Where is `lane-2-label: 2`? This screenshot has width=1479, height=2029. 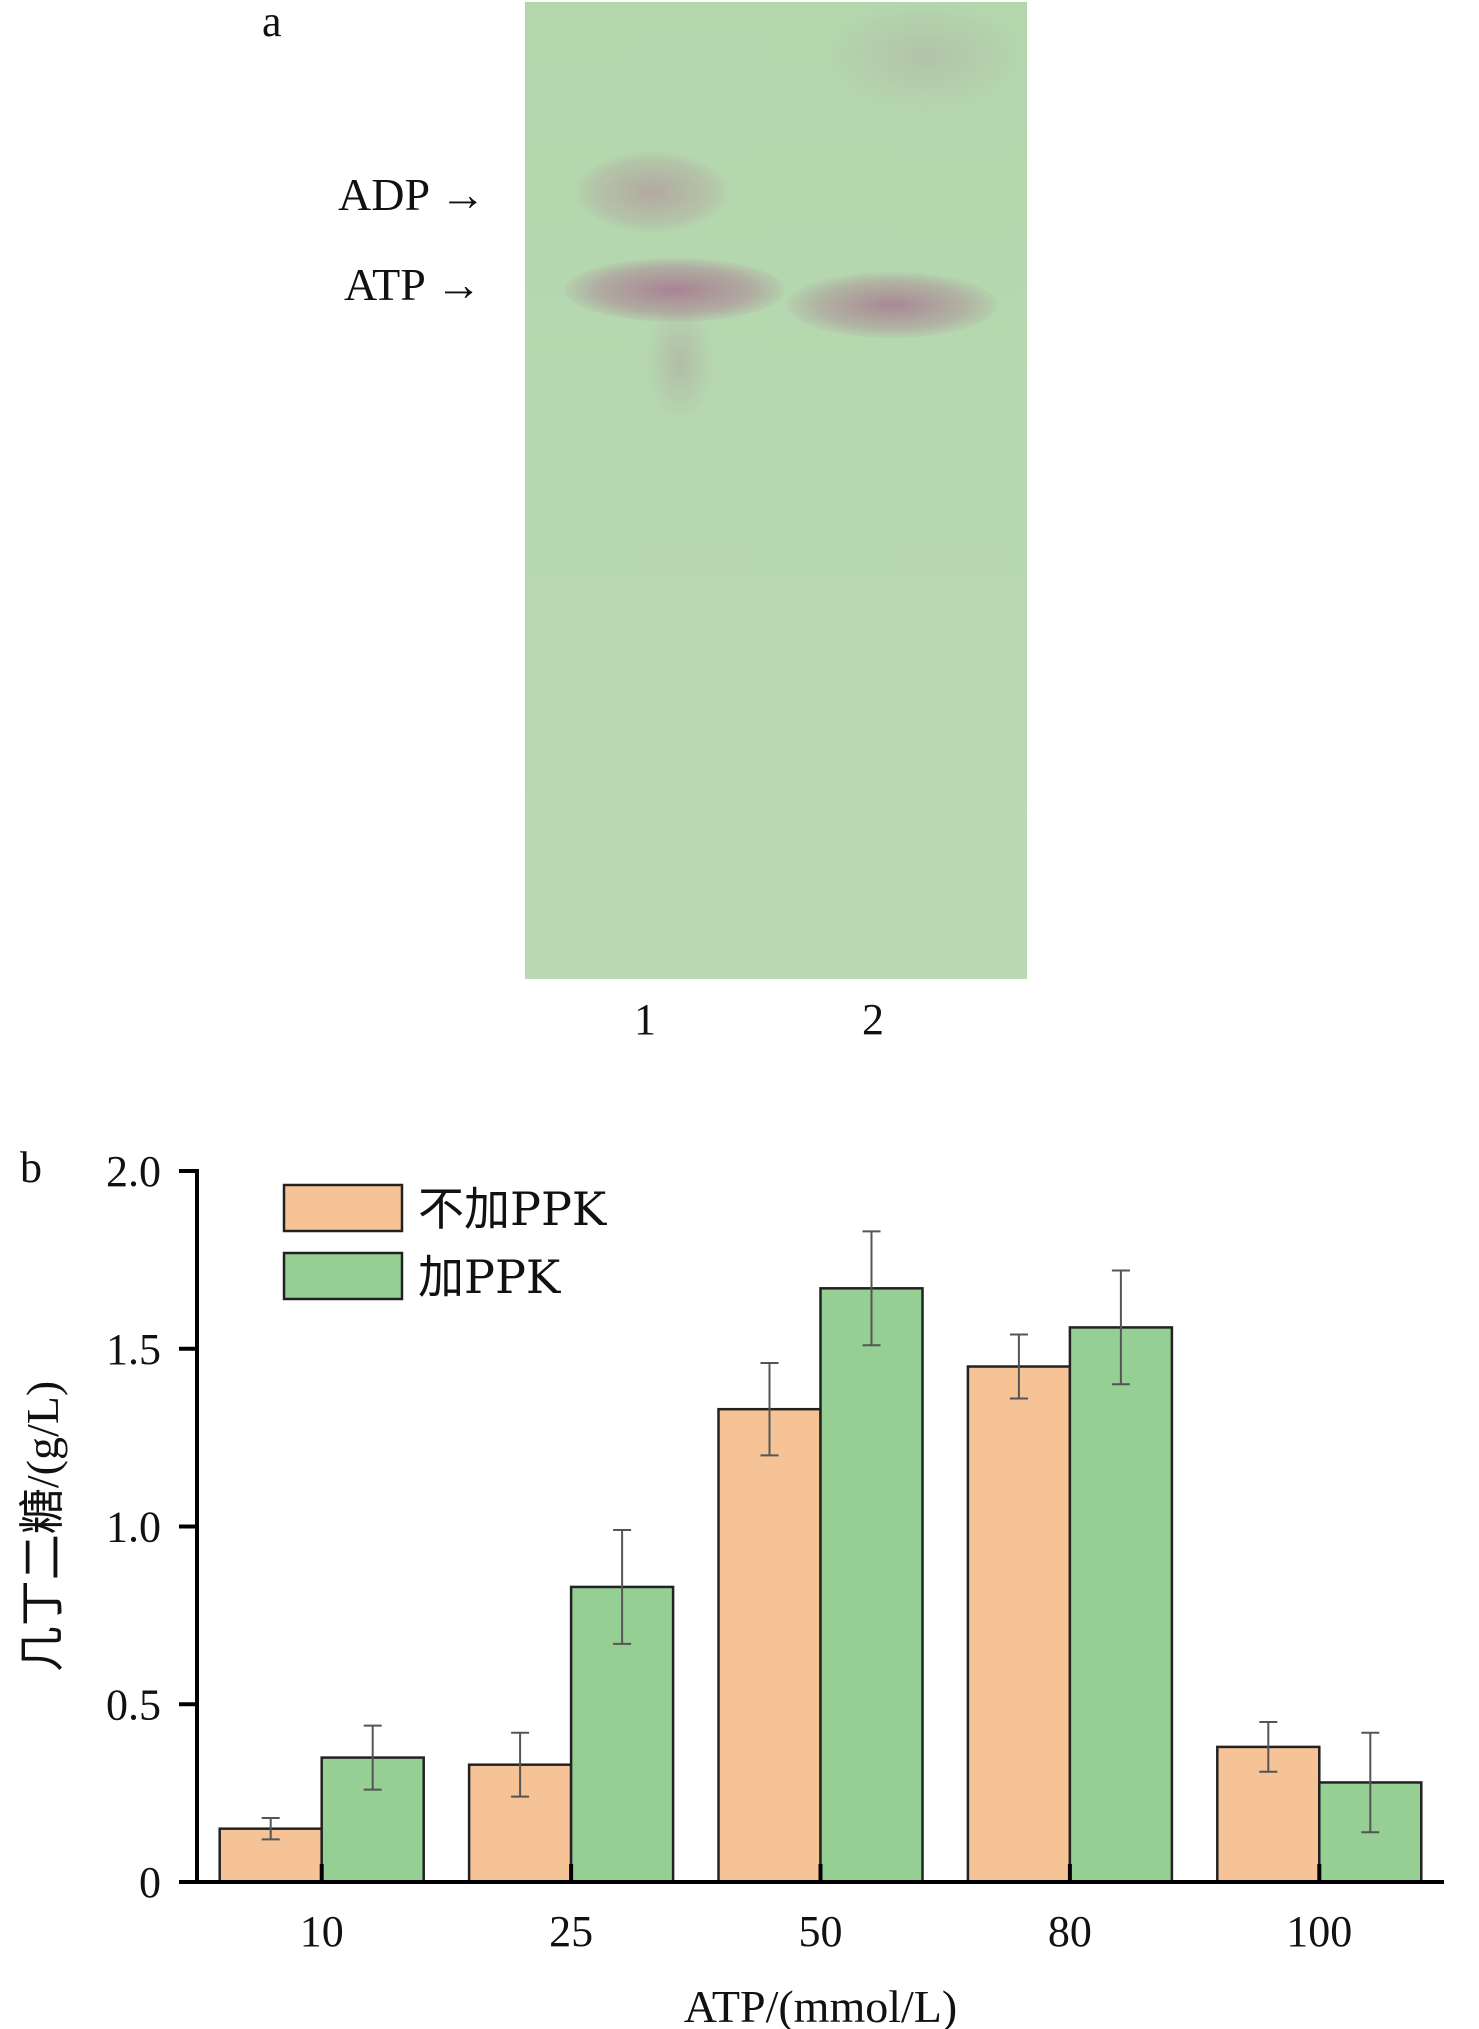 lane-2-label: 2 is located at coordinates (873, 1019).